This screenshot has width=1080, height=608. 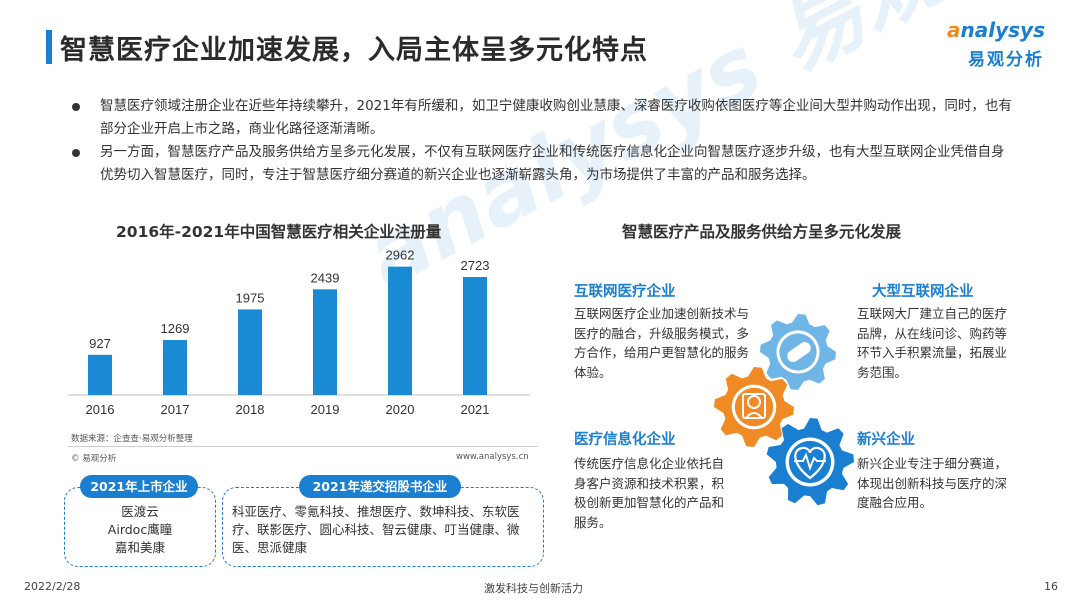 I want to click on listed-company: Airdoc鹰瞳, so click(x=140, y=529).